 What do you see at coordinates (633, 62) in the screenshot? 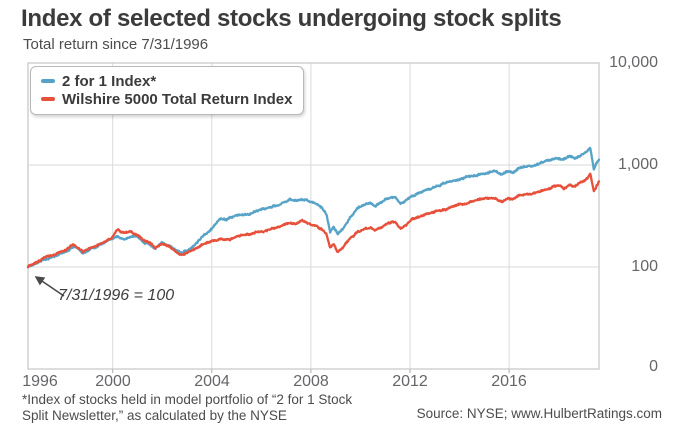
I see `y-axis-label-10000: 10,000` at bounding box center [633, 62].